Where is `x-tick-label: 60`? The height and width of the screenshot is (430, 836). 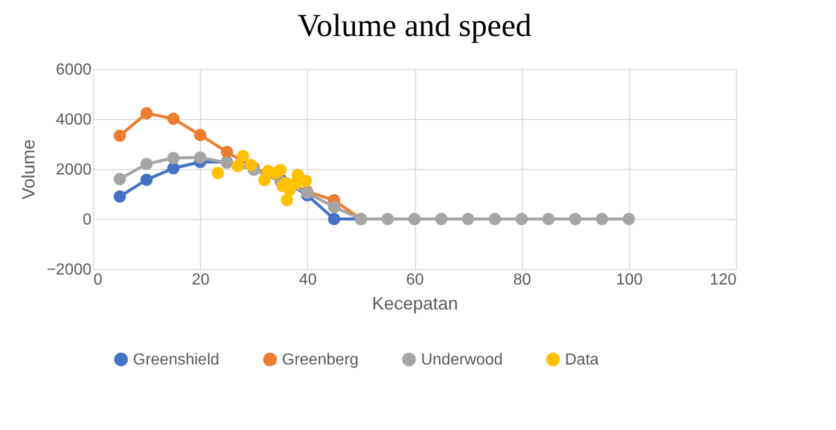 x-tick-label: 60 is located at coordinates (415, 280).